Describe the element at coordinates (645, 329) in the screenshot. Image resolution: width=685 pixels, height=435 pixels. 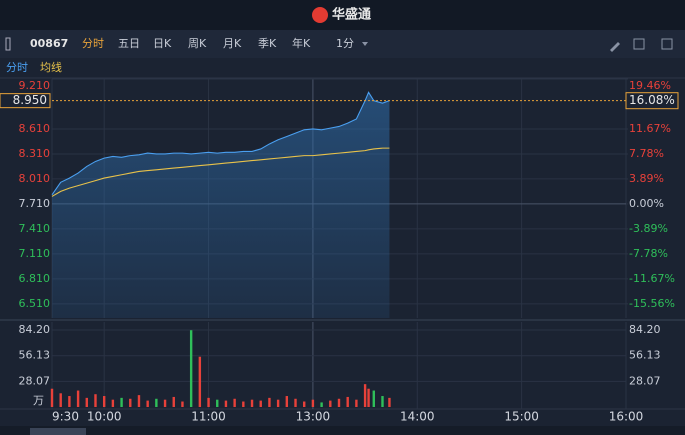
I see `y2-tick-label: 84.20` at that location.